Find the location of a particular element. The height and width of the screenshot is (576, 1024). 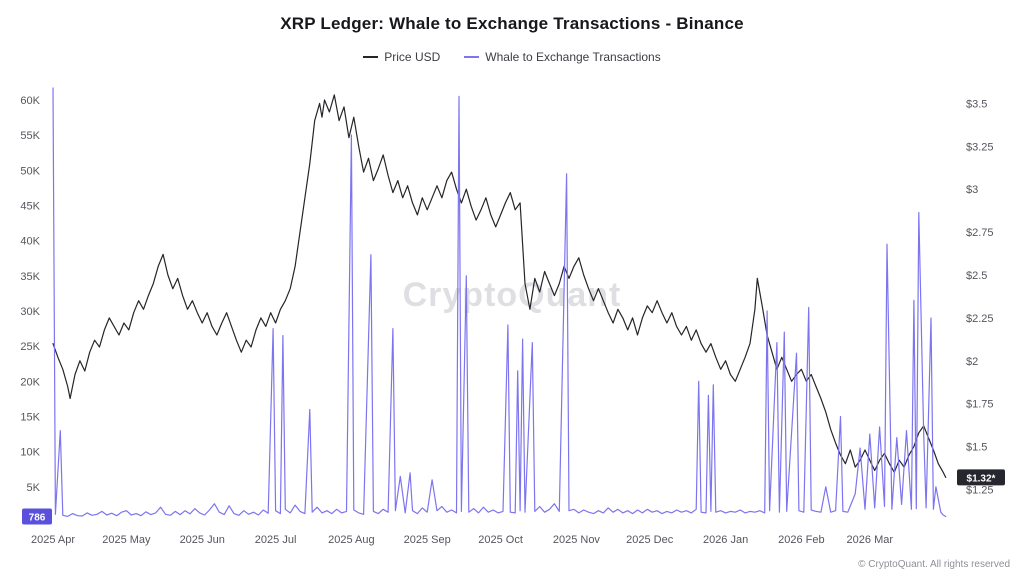

left-axis-tick: 30K is located at coordinates (30, 312).